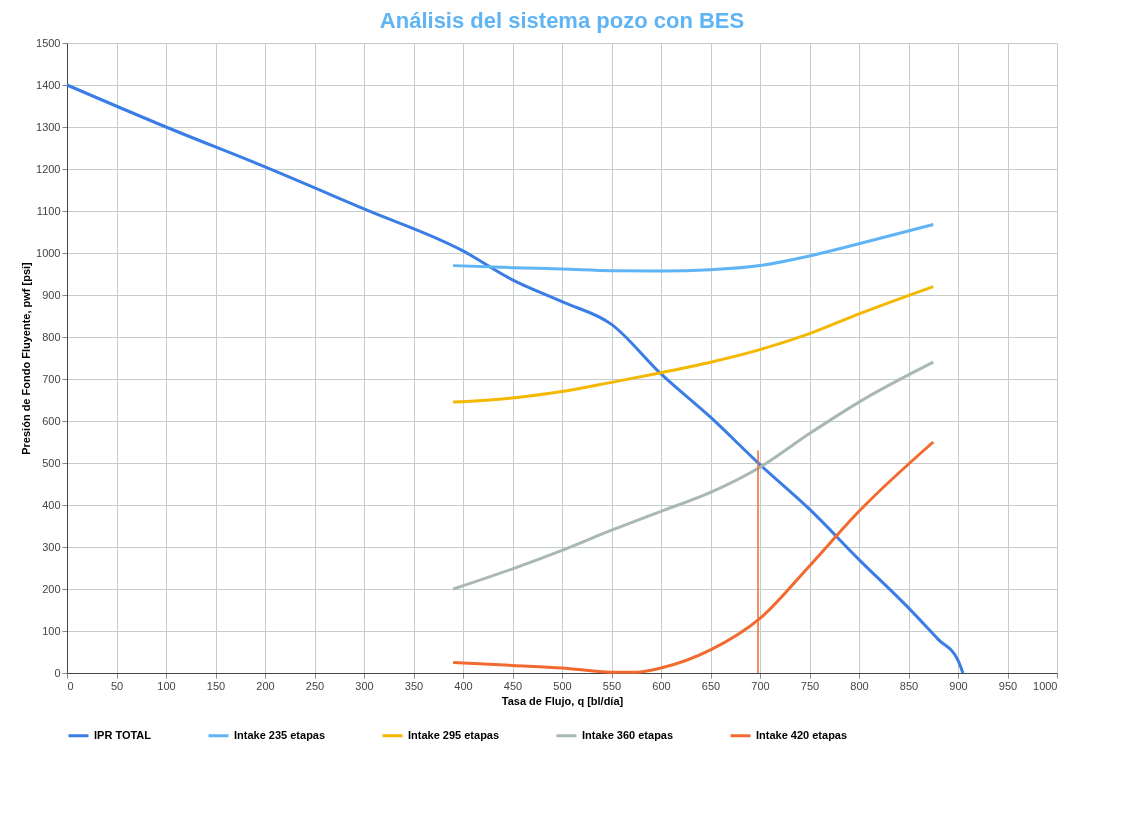 The image size is (1135, 830). Describe the element at coordinates (51, 546) in the screenshot. I see `y-tick-label: 300` at that location.